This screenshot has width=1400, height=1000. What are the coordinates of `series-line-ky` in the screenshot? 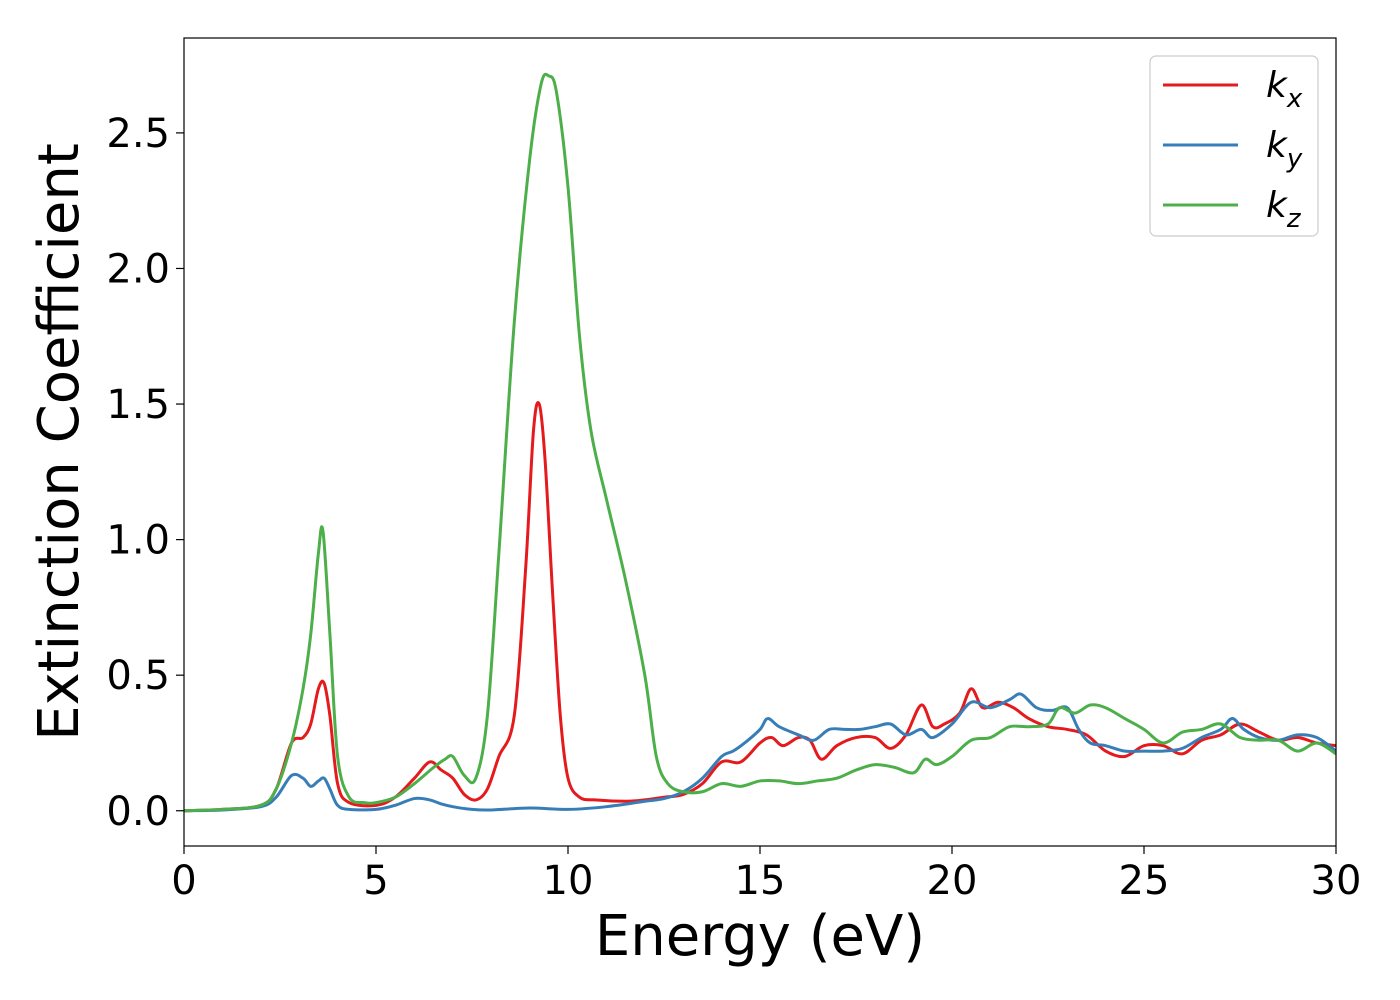 It's located at (760, 752).